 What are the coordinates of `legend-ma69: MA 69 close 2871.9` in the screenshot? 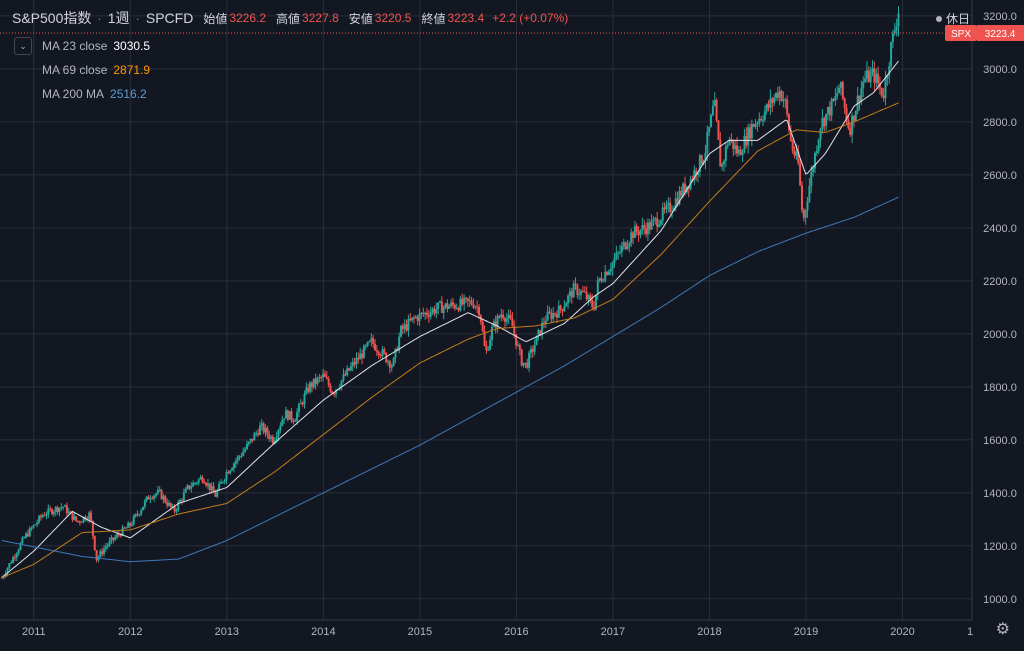 It's located at (82, 70).